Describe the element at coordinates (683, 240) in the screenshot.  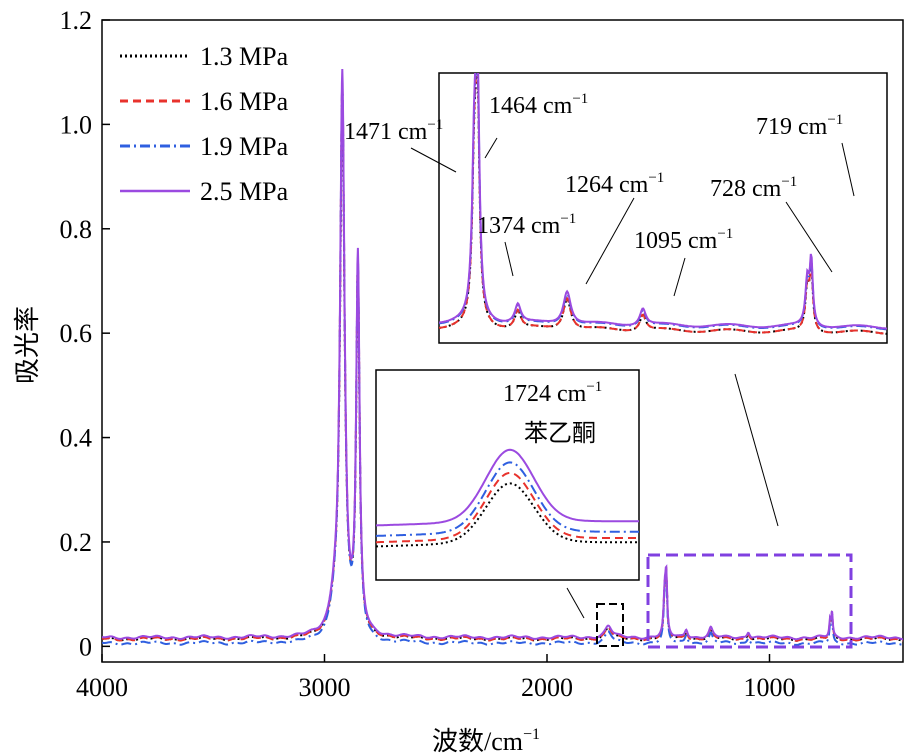
I see `annotation-1095: 1095 cm−1` at that location.